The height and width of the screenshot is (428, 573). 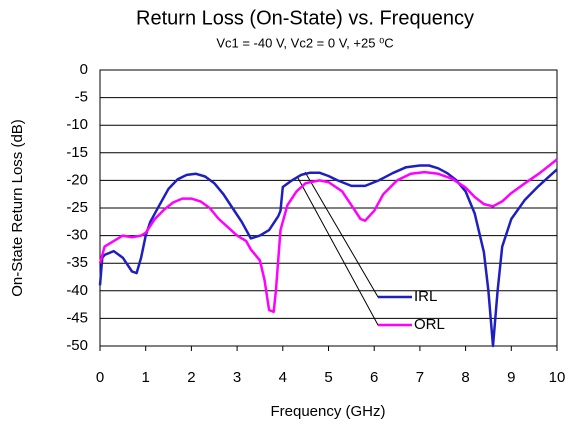 I want to click on x-tick-label: 0, so click(x=100, y=377).